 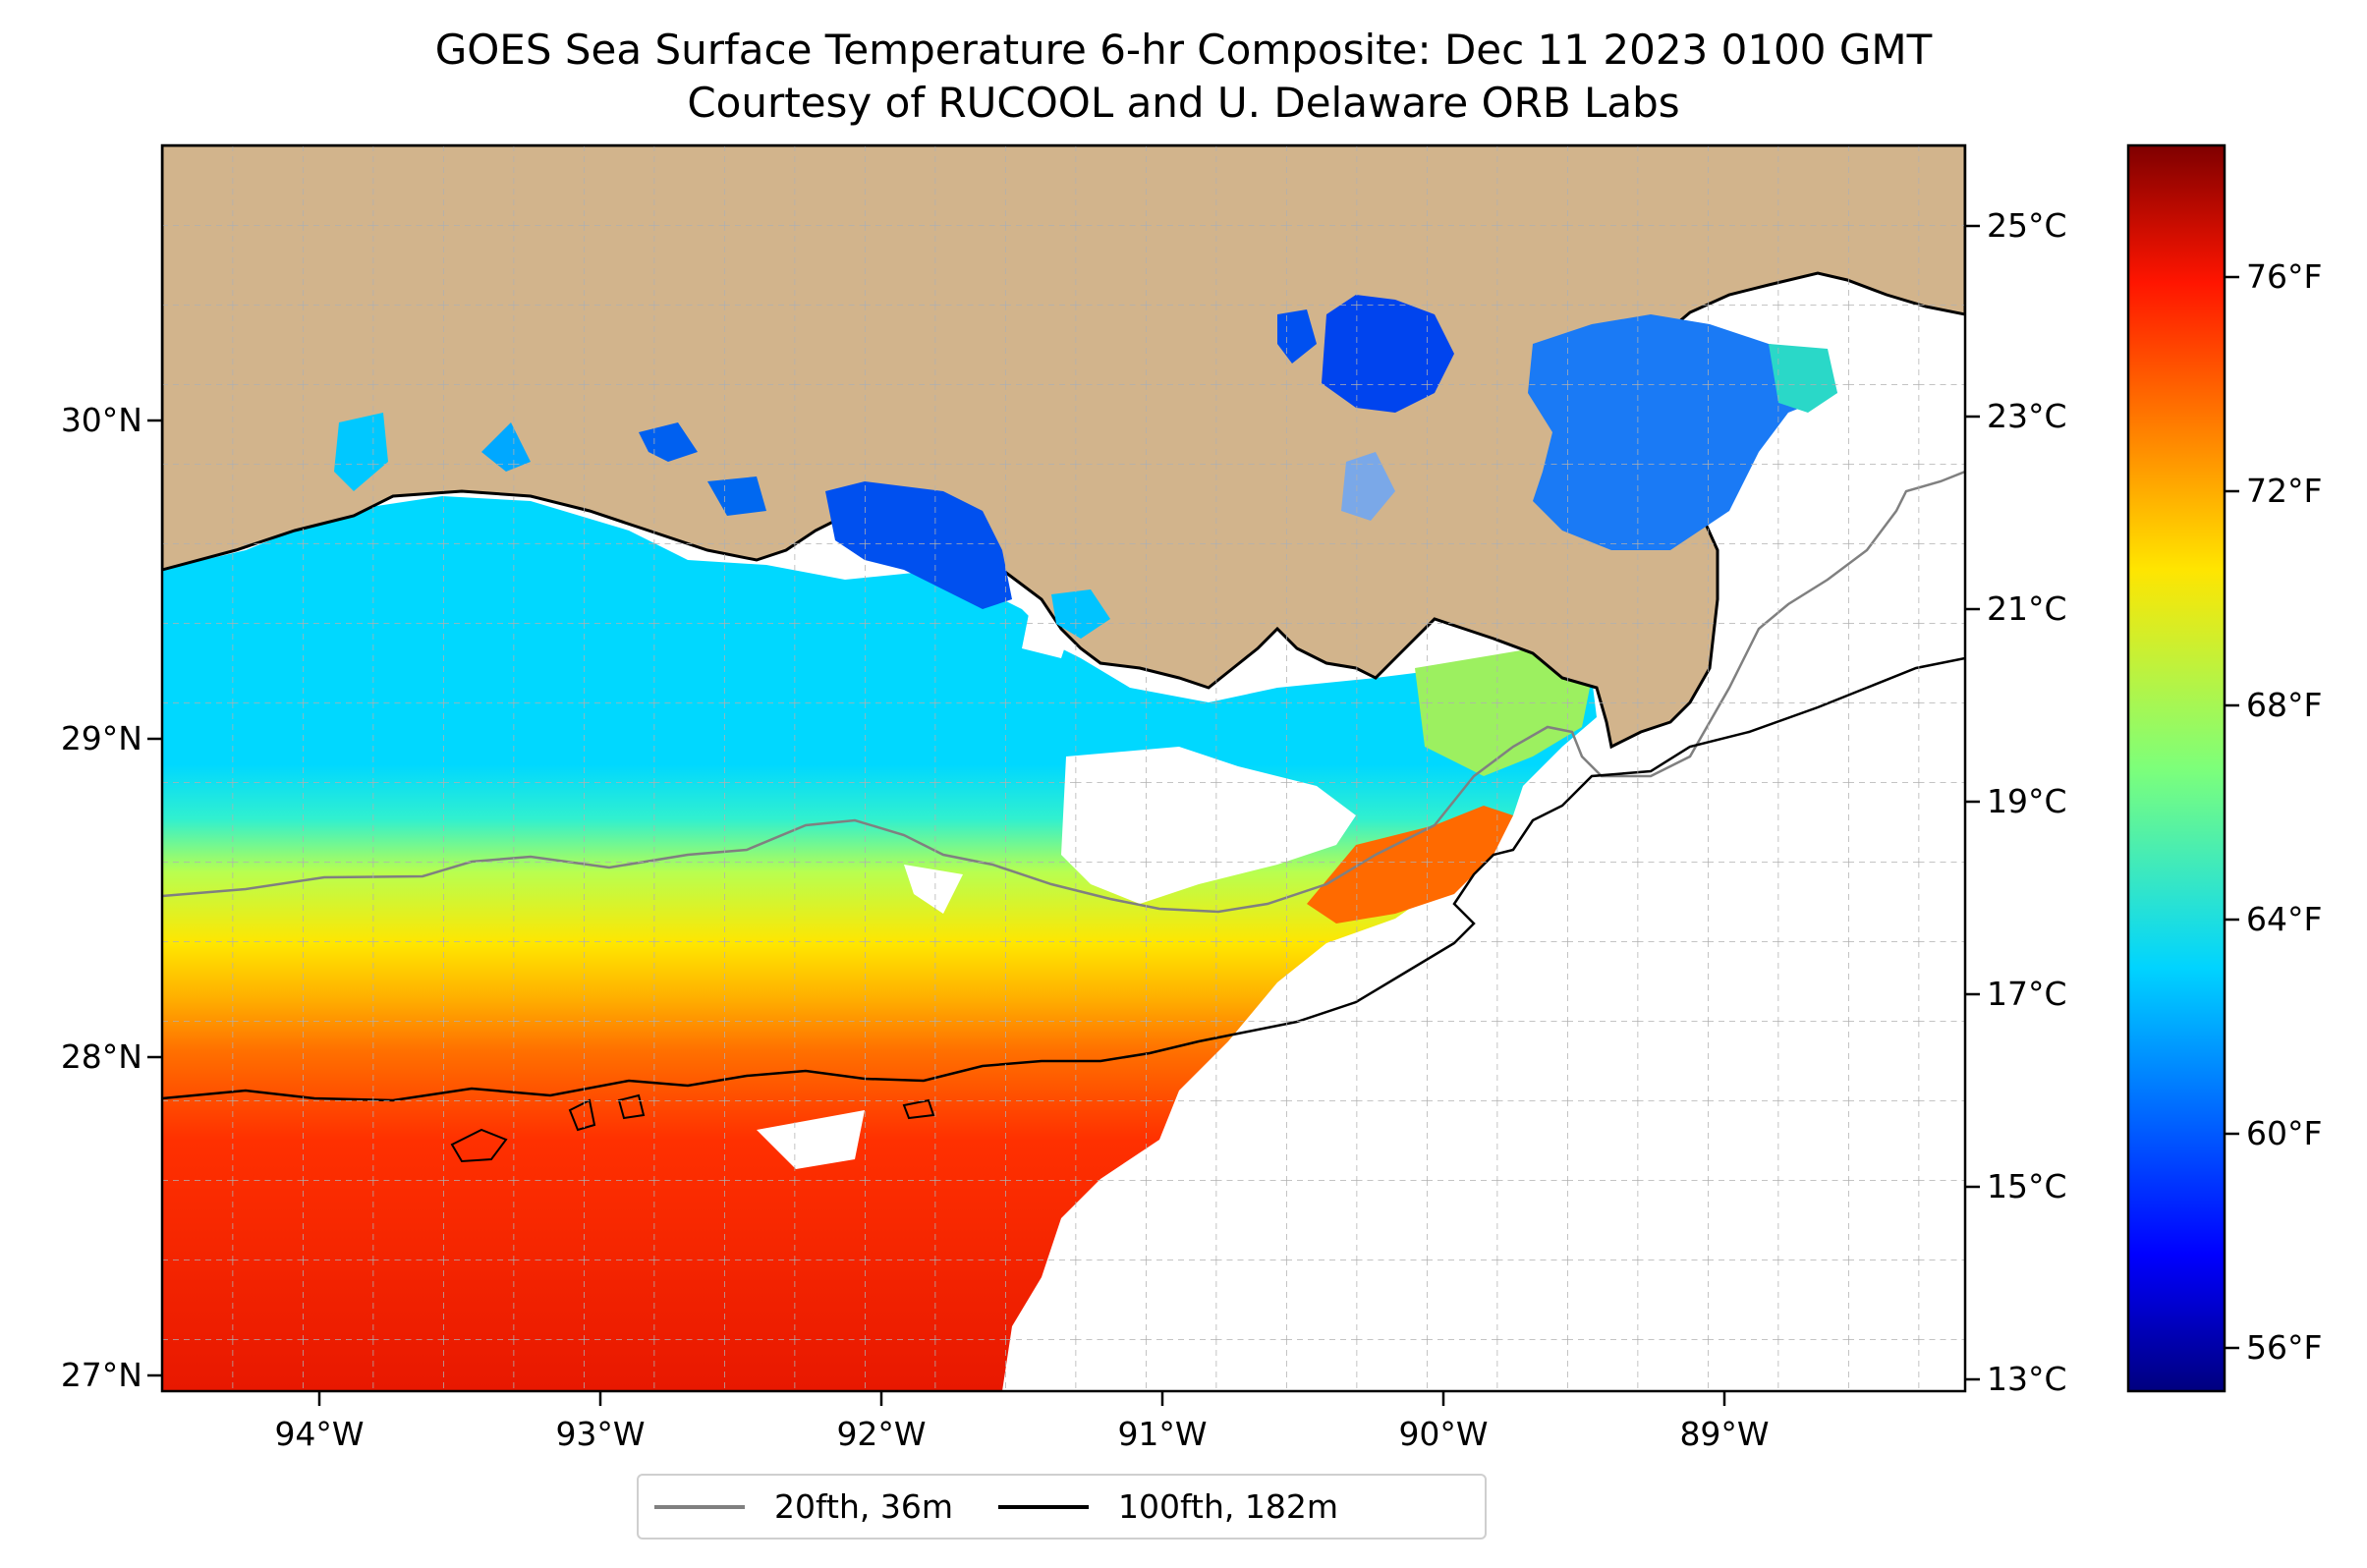 What do you see at coordinates (101, 738) in the screenshot?
I see `lat-tick-label: 29°N` at bounding box center [101, 738].